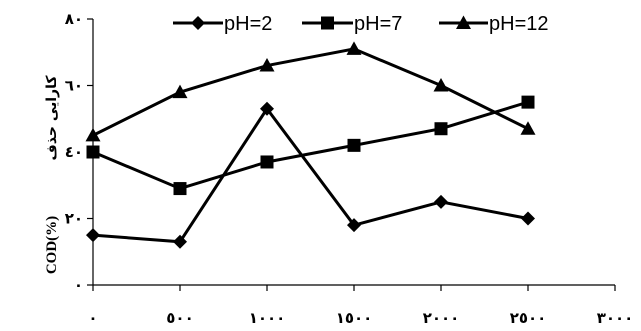 The image size is (641, 331). I want to click on y-tick-label: ٢٠, so click(74, 219).